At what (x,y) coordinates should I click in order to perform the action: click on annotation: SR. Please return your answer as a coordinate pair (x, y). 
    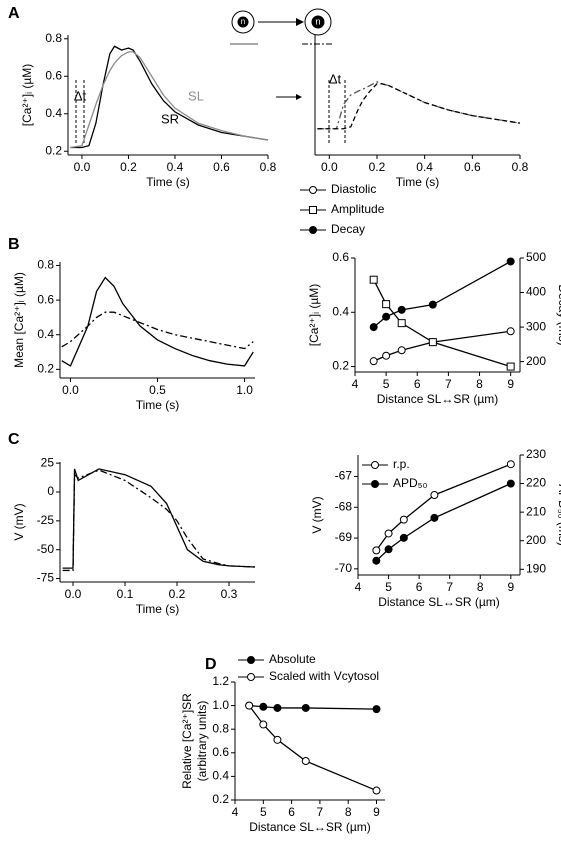
    Looking at the image, I should click on (170, 118).